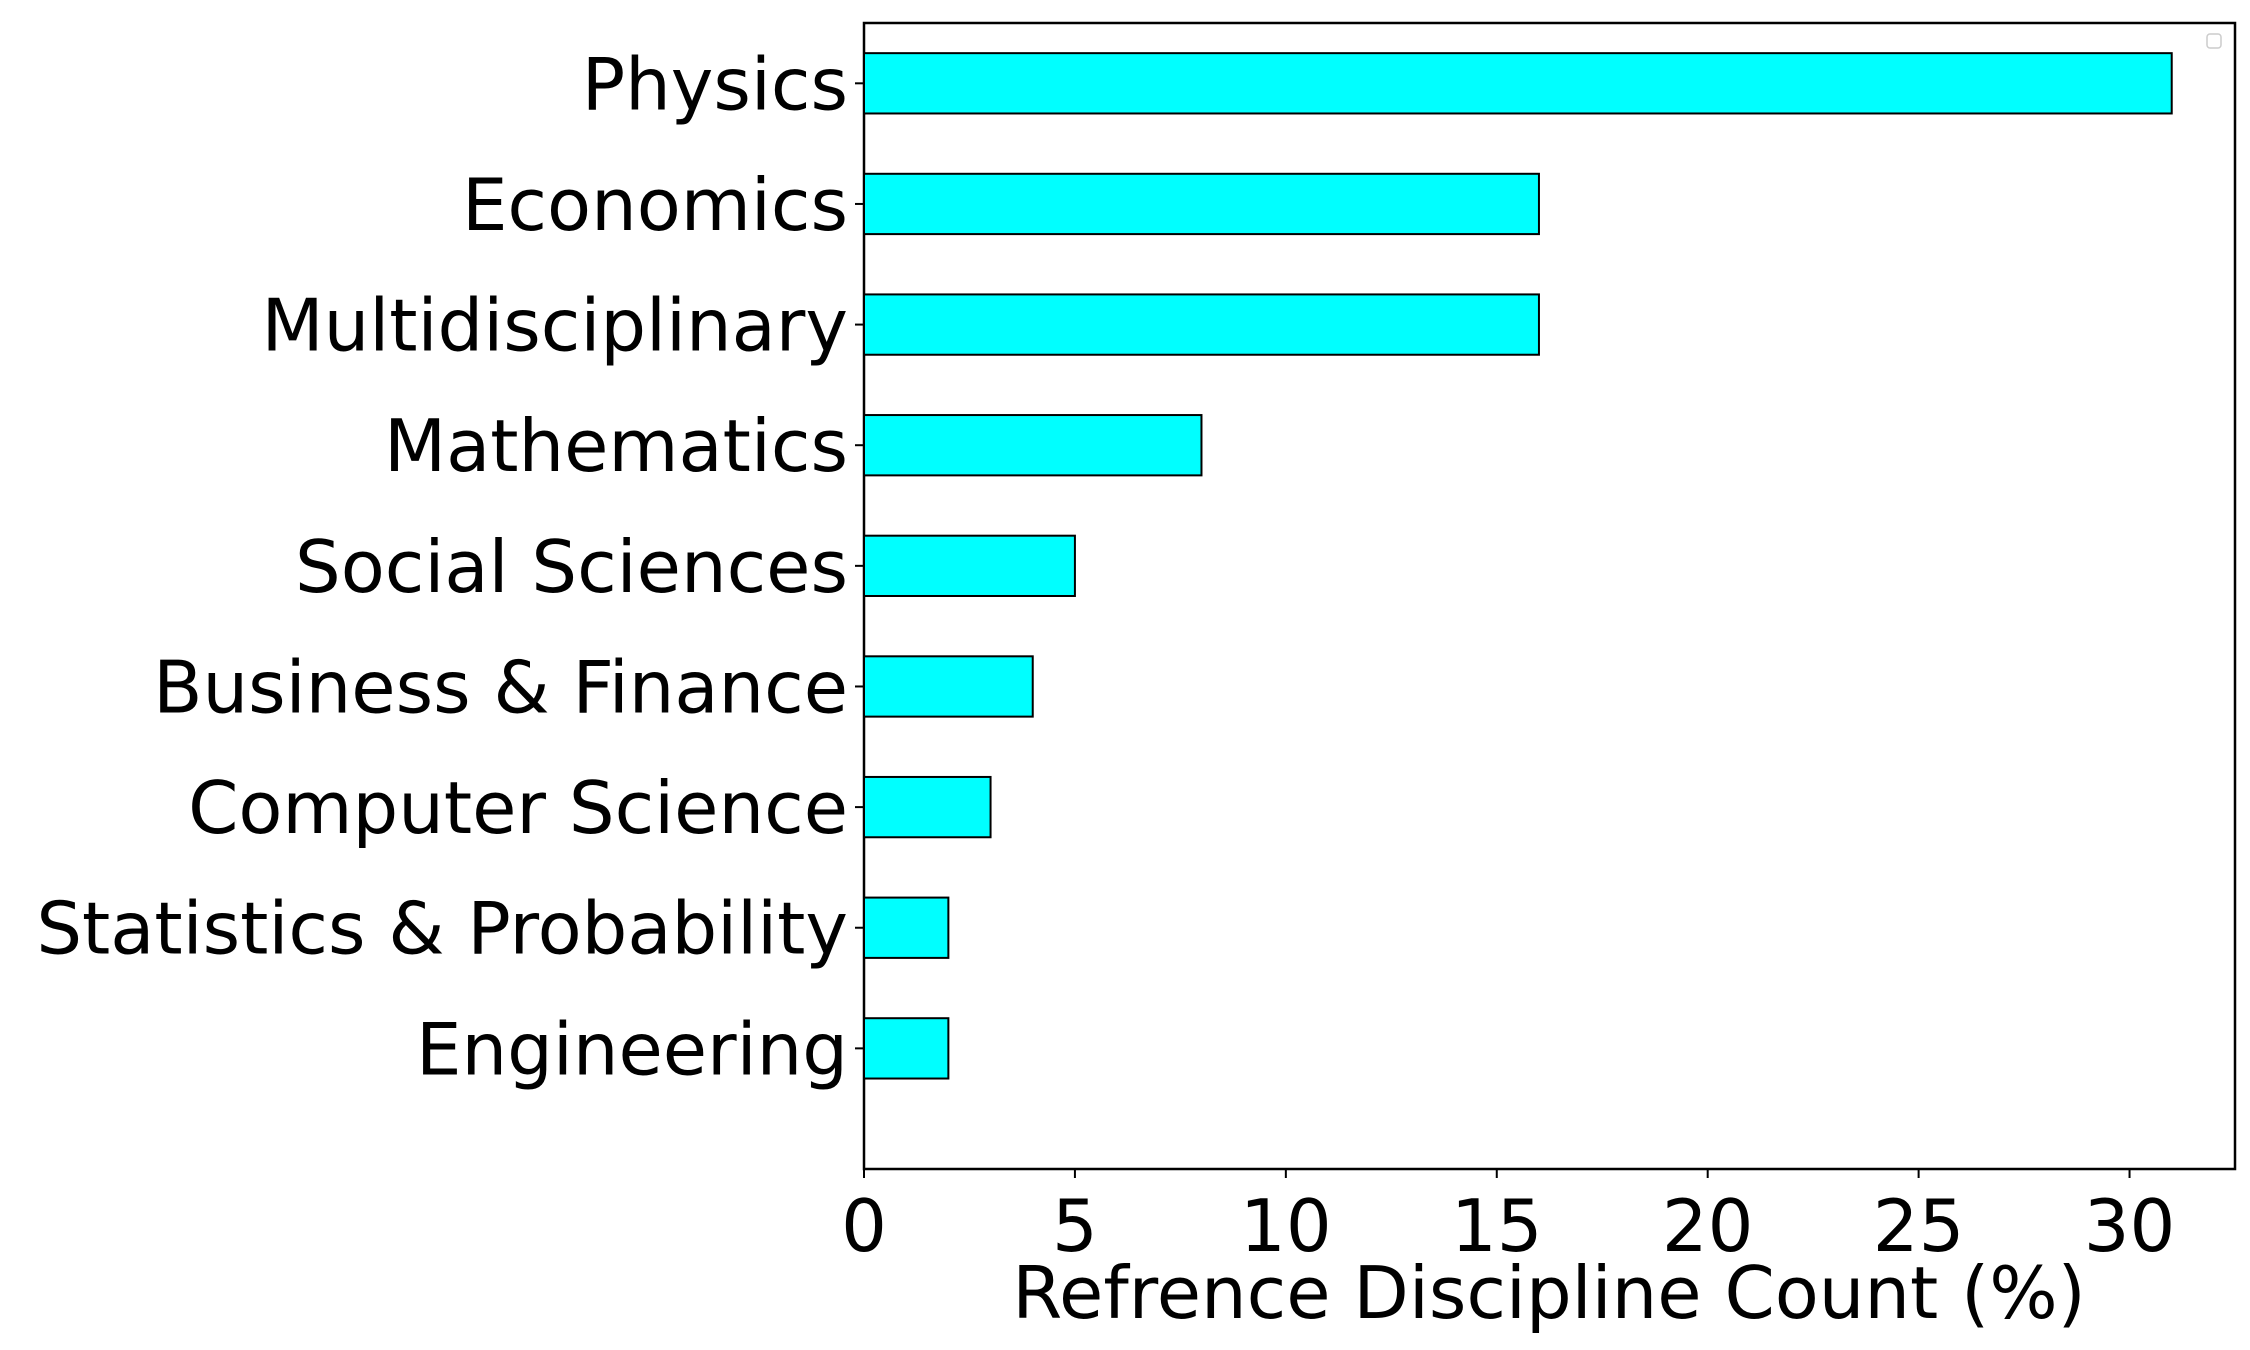 The width and height of the screenshot is (2250, 1350). Describe the element at coordinates (500, 687) in the screenshot. I see `category-label: Business & Finance` at that location.